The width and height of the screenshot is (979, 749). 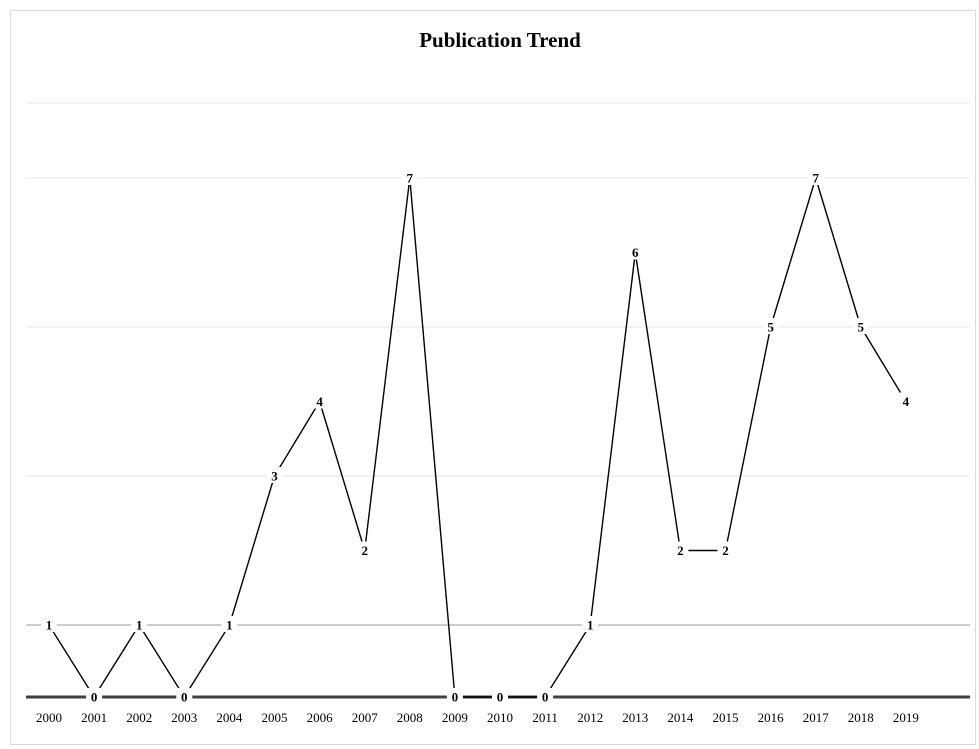 I want to click on chart-title: Publication Trend, so click(x=500, y=40).